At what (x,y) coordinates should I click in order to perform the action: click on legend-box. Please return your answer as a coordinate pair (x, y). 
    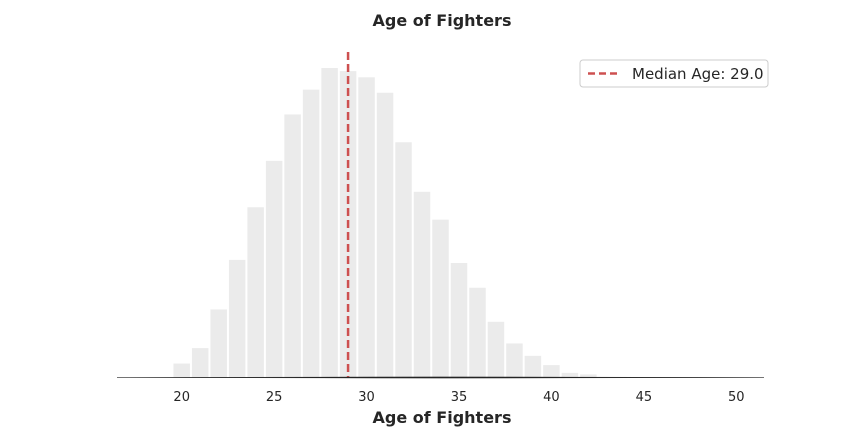
    Looking at the image, I should click on (674, 73).